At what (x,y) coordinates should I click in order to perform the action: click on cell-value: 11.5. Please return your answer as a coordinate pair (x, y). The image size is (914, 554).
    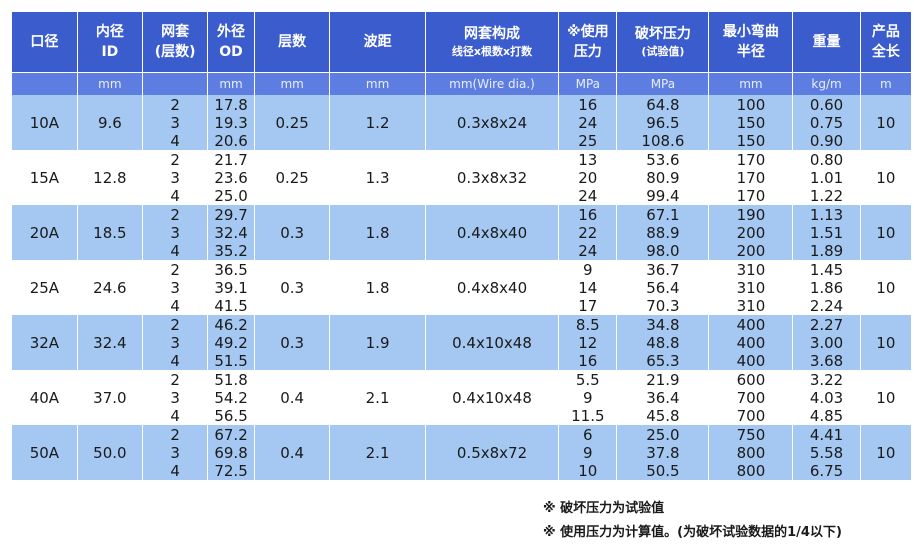
    Looking at the image, I should click on (588, 415).